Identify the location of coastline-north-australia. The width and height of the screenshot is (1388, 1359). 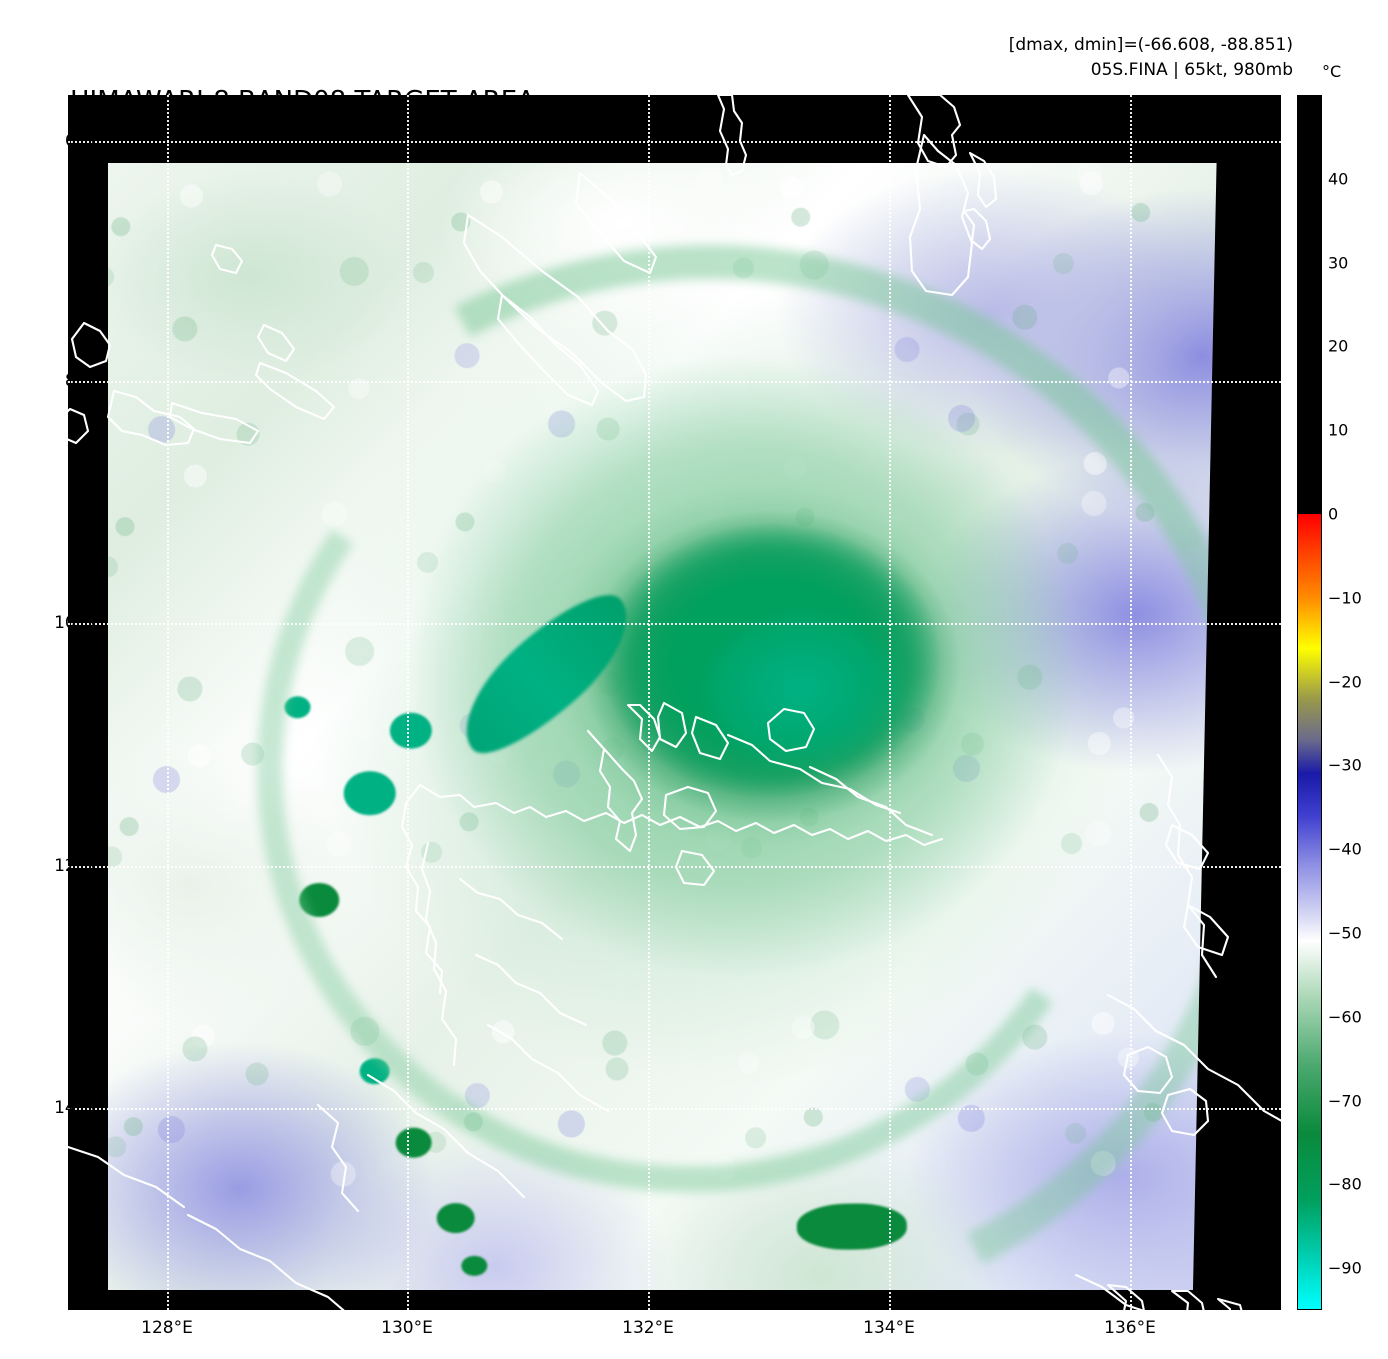
(681, 815).